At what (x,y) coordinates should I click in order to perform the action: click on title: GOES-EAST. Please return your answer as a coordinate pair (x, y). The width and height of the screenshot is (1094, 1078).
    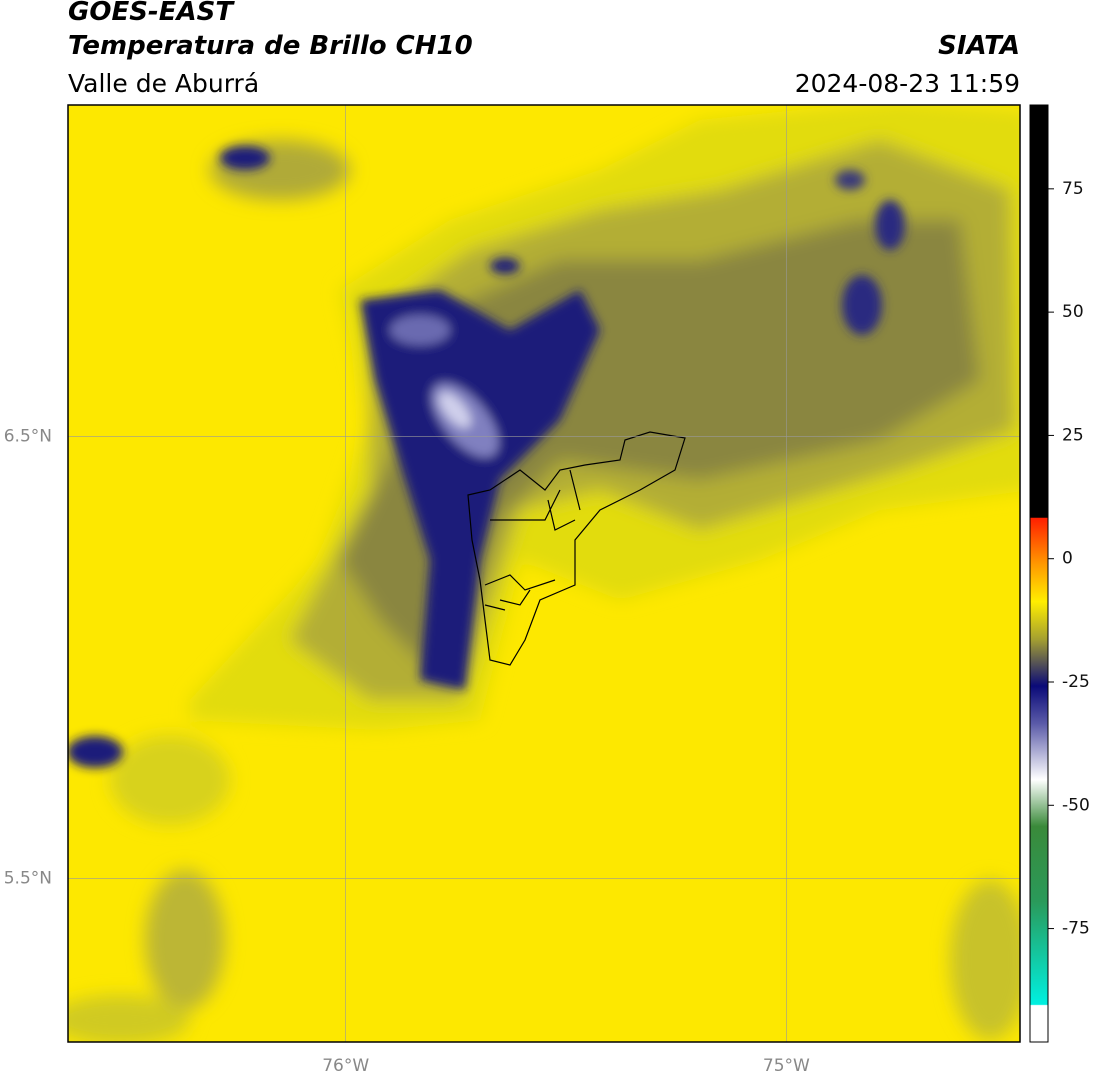
    Looking at the image, I should click on (151, 13).